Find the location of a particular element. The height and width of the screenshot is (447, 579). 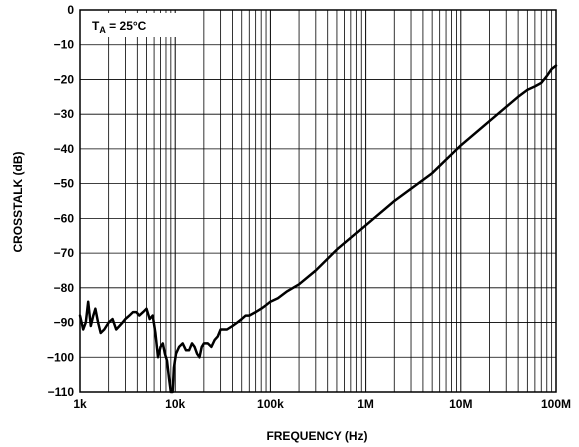

y-tick-label: −110 is located at coordinates (61, 392).